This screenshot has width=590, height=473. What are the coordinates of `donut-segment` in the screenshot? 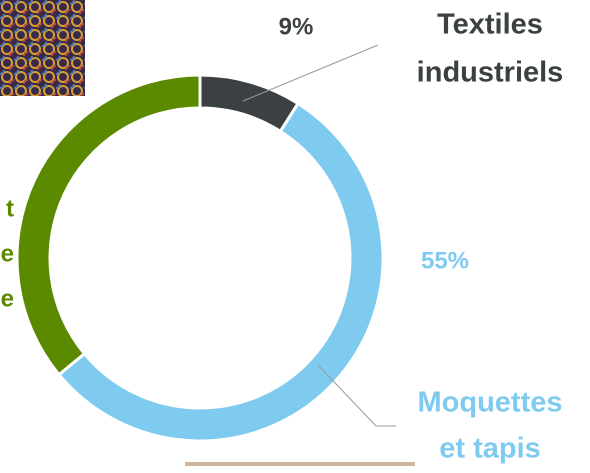 It's located at (249, 103).